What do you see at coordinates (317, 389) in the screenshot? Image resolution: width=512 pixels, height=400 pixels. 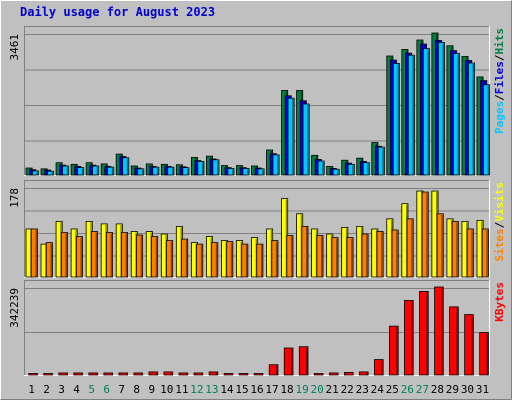 I see `x-tick-label-day-20: 20` at bounding box center [317, 389].